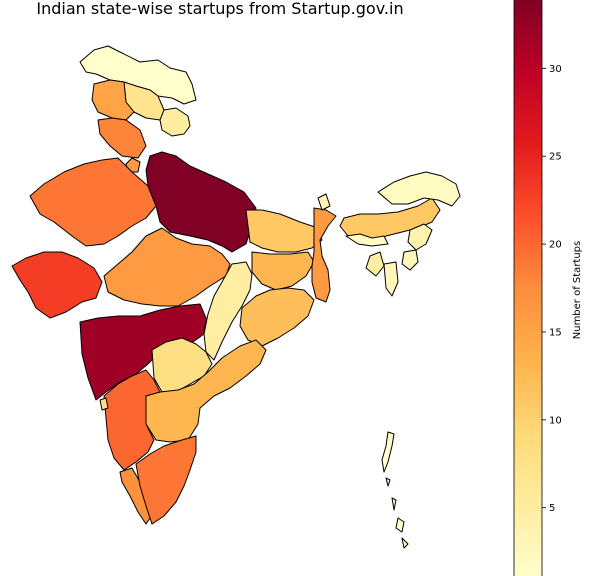 This screenshot has height=576, width=593. What do you see at coordinates (375, 264) in the screenshot?
I see `state-tripura` at bounding box center [375, 264].